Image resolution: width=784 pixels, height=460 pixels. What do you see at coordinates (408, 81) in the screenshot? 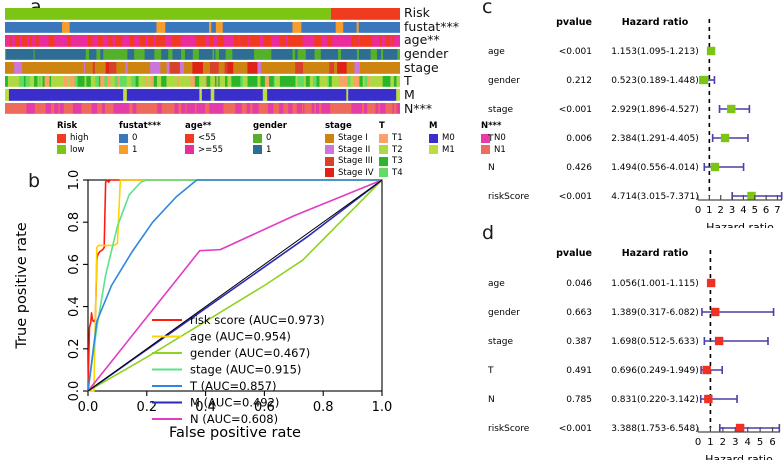
I see `heatmap-row-label-t: T` at bounding box center [408, 81].